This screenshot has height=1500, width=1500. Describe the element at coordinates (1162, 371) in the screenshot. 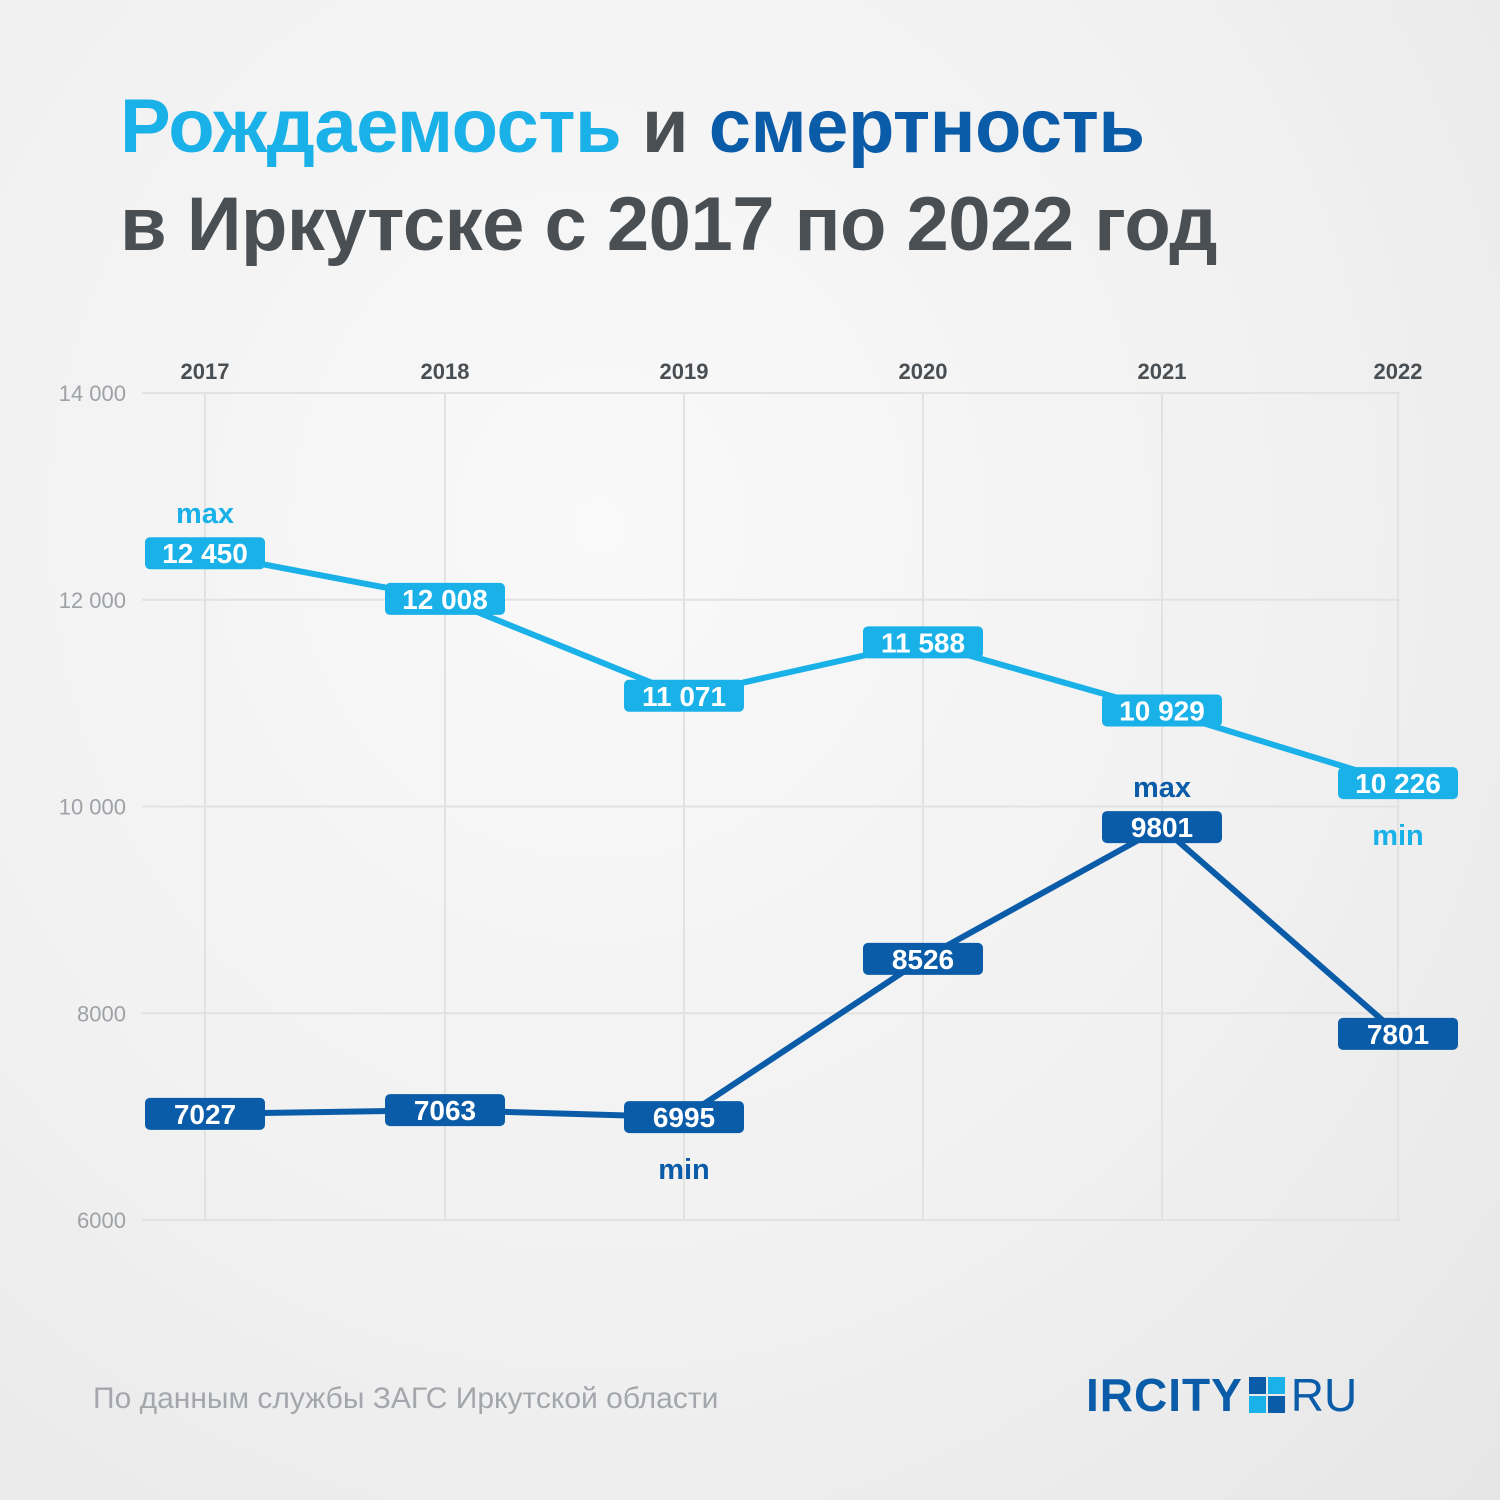

I see `x-tick-label: 2021` at that location.